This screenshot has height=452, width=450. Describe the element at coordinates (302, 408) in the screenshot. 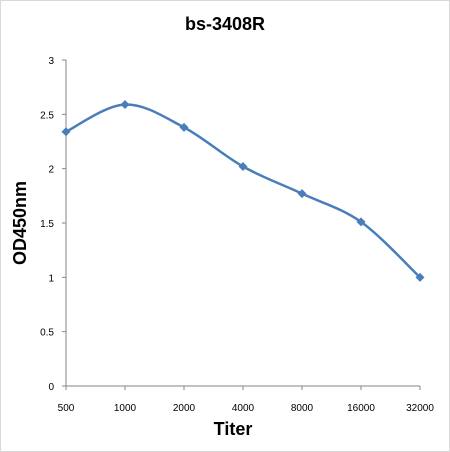

I see `x-tick-label: 8000` at that location.